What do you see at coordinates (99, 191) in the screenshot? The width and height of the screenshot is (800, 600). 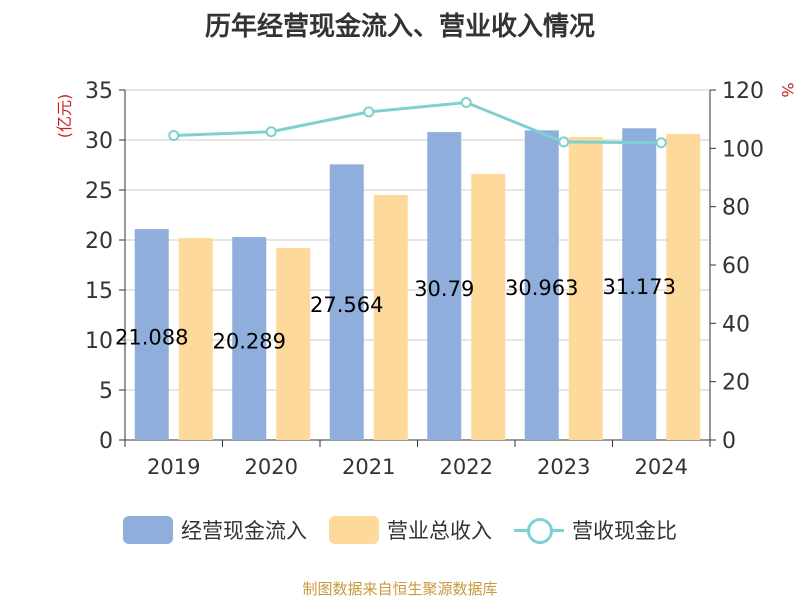 I see `y-left-tick-label: 25` at bounding box center [99, 191].